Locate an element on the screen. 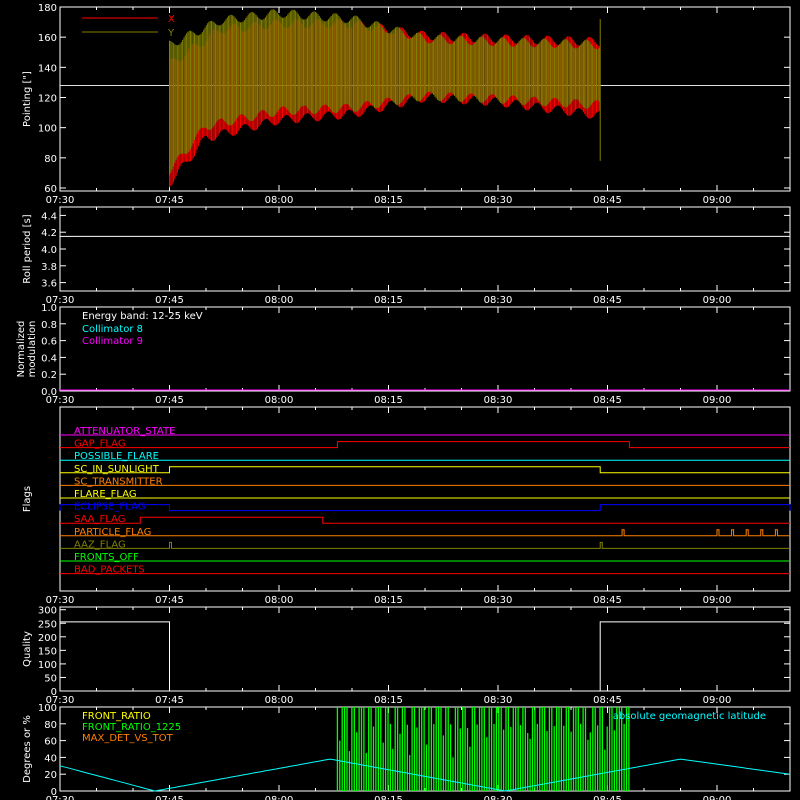  flag-label: ECLIPSE_FLAG is located at coordinates (109, 507).